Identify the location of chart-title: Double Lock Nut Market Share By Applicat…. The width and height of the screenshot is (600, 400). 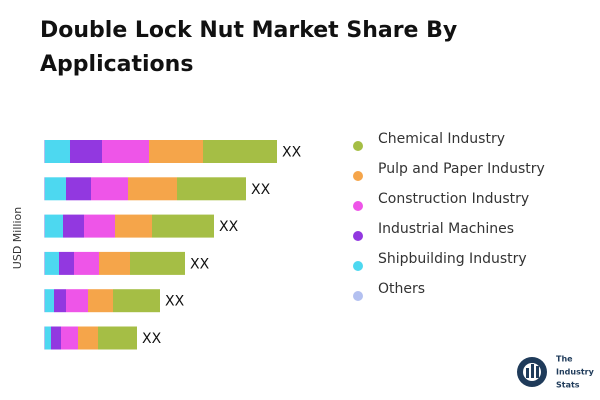
(249, 47).